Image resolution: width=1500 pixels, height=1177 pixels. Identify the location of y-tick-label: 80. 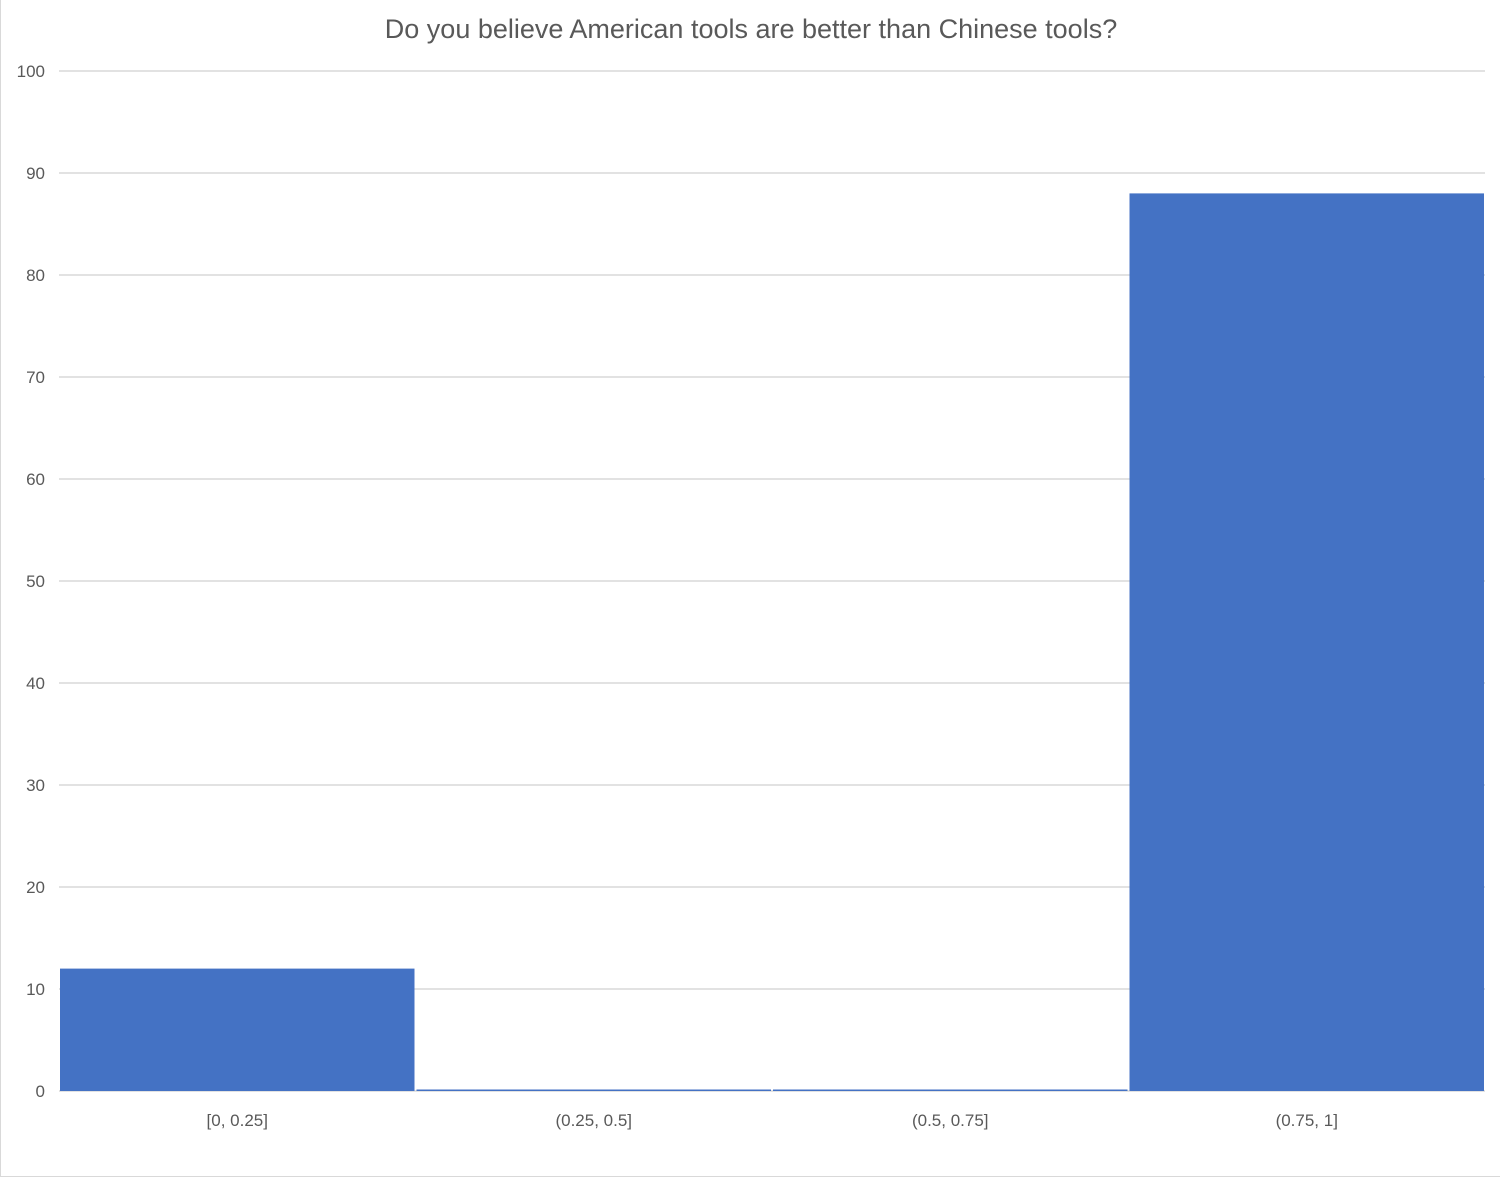
(35, 275).